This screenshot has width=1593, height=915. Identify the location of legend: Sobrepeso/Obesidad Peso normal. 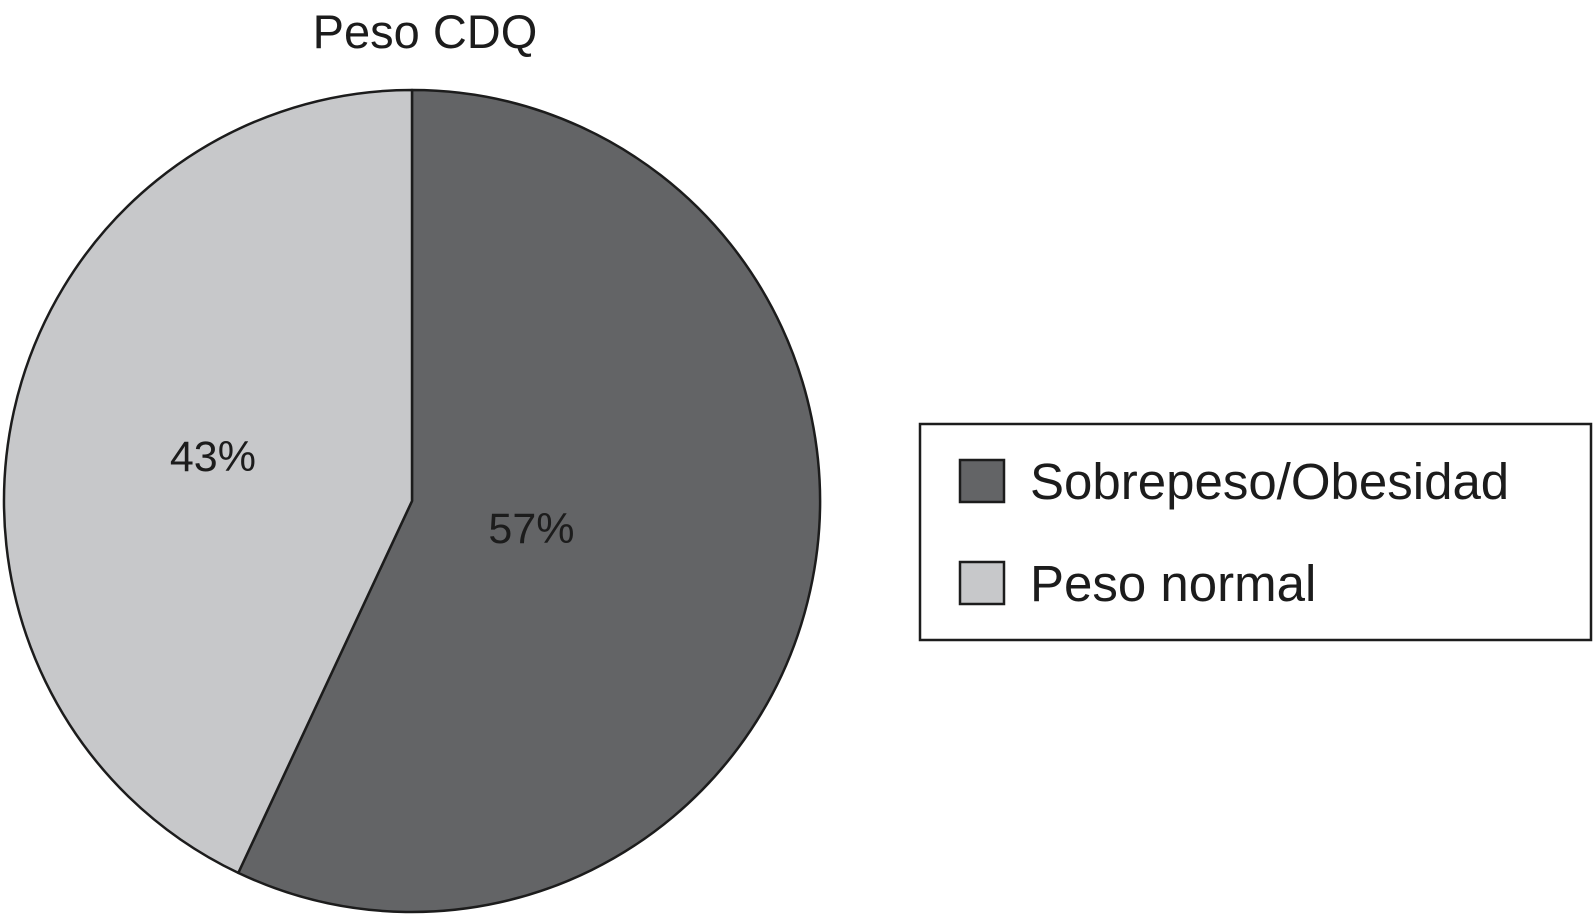
(1255, 532).